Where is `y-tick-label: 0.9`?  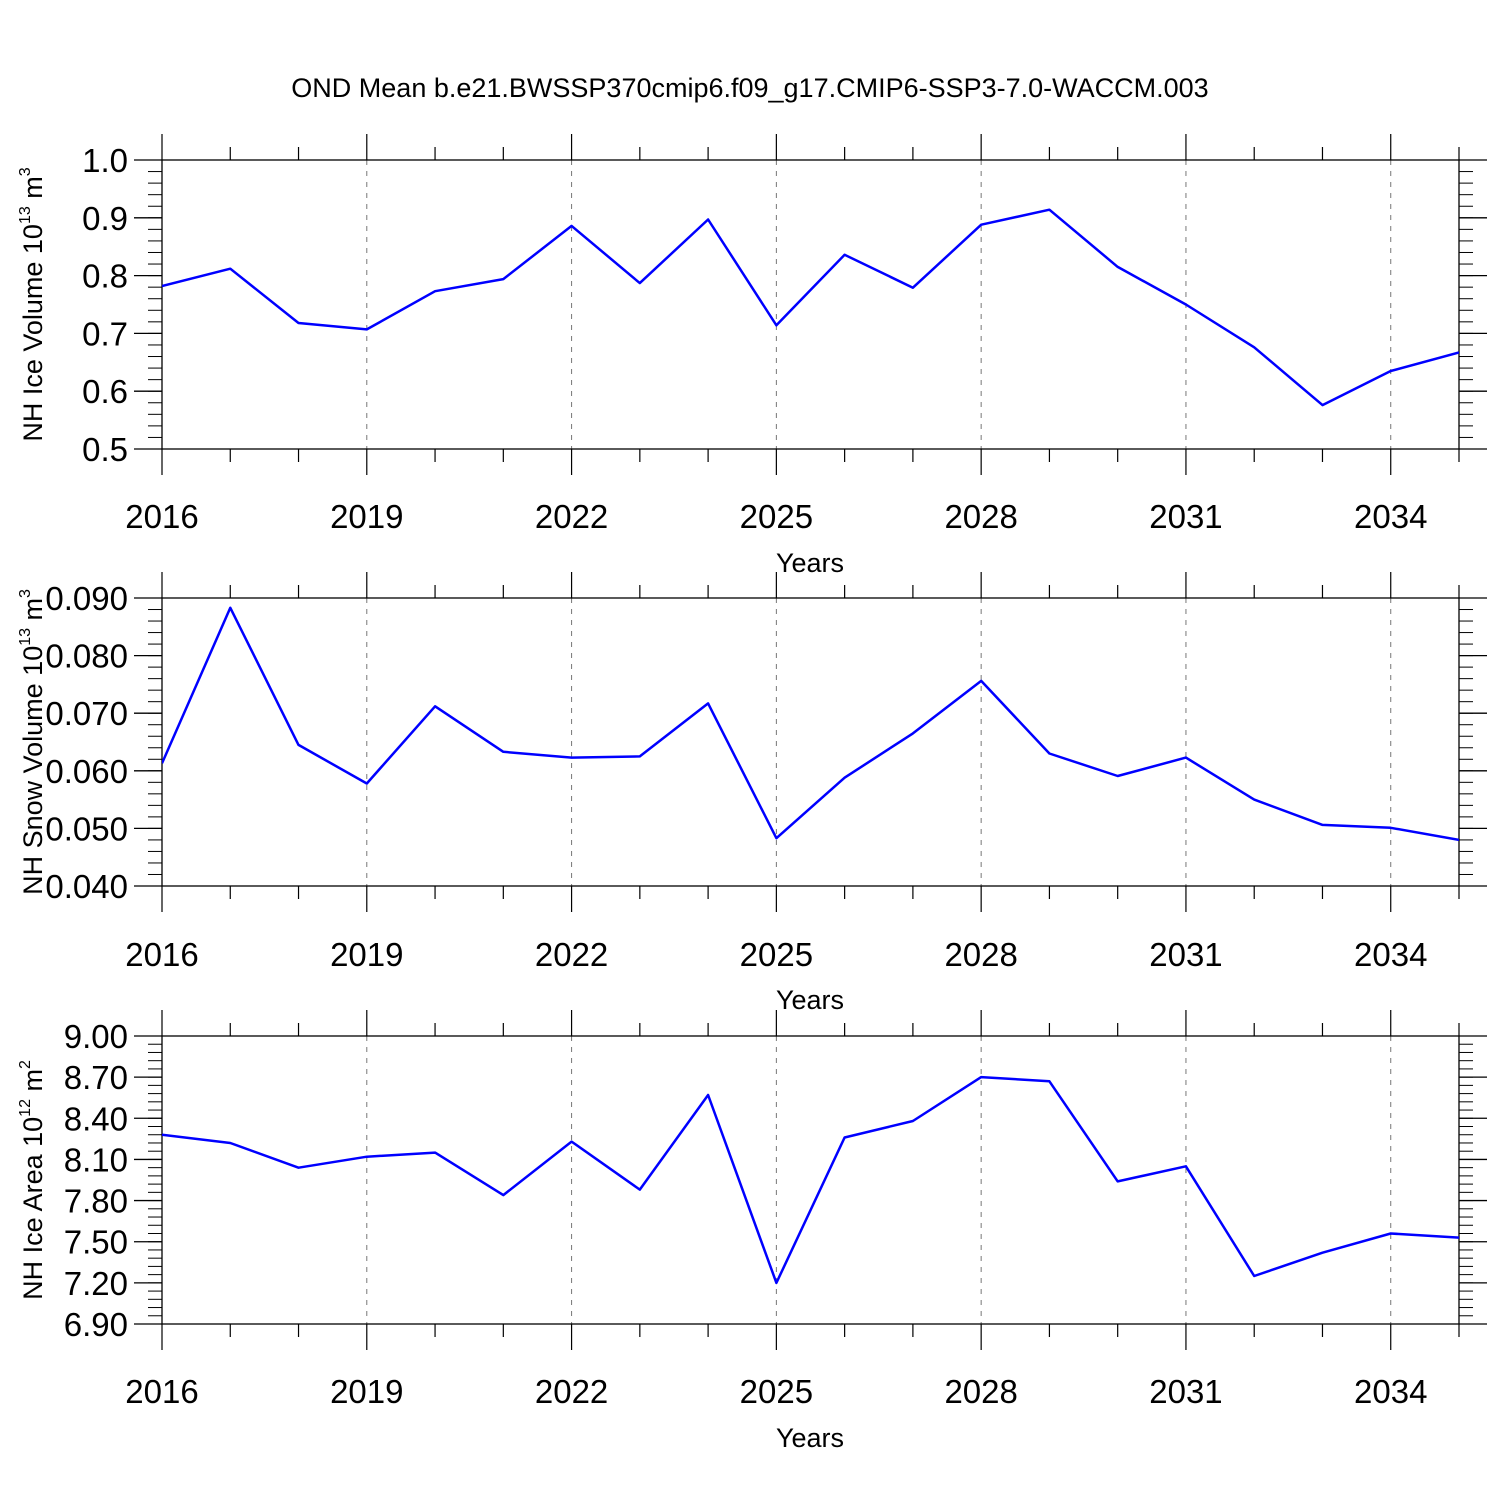
y-tick-label: 0.9 is located at coordinates (105, 218).